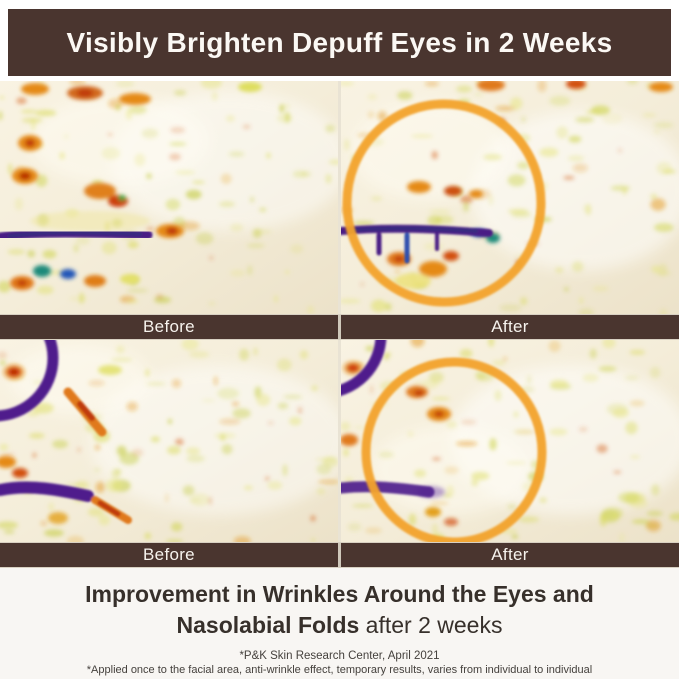 The width and height of the screenshot is (679, 679). Describe the element at coordinates (169, 555) in the screenshot. I see `label-folds-before: Before` at that location.